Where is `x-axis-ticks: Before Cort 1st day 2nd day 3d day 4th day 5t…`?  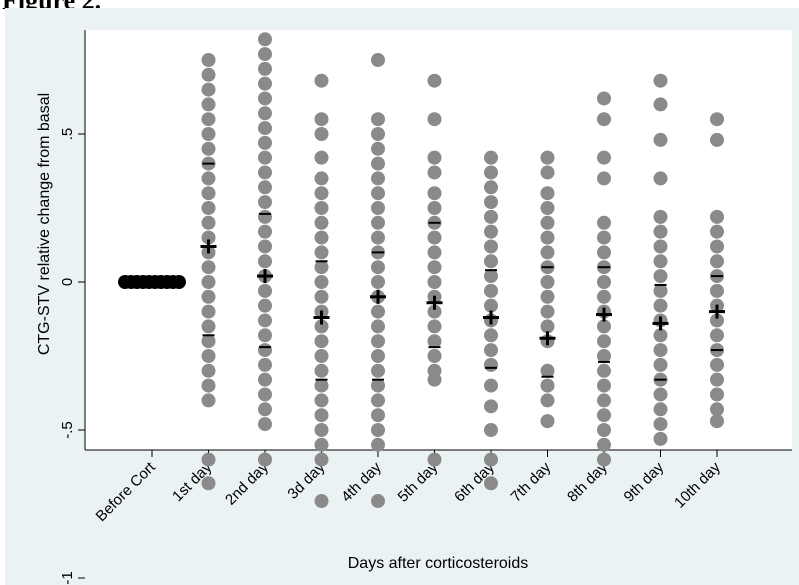 x-axis-ticks: Before Cort 1st day 2nd day 3d day 4th day 5t… is located at coordinates (408, 487).